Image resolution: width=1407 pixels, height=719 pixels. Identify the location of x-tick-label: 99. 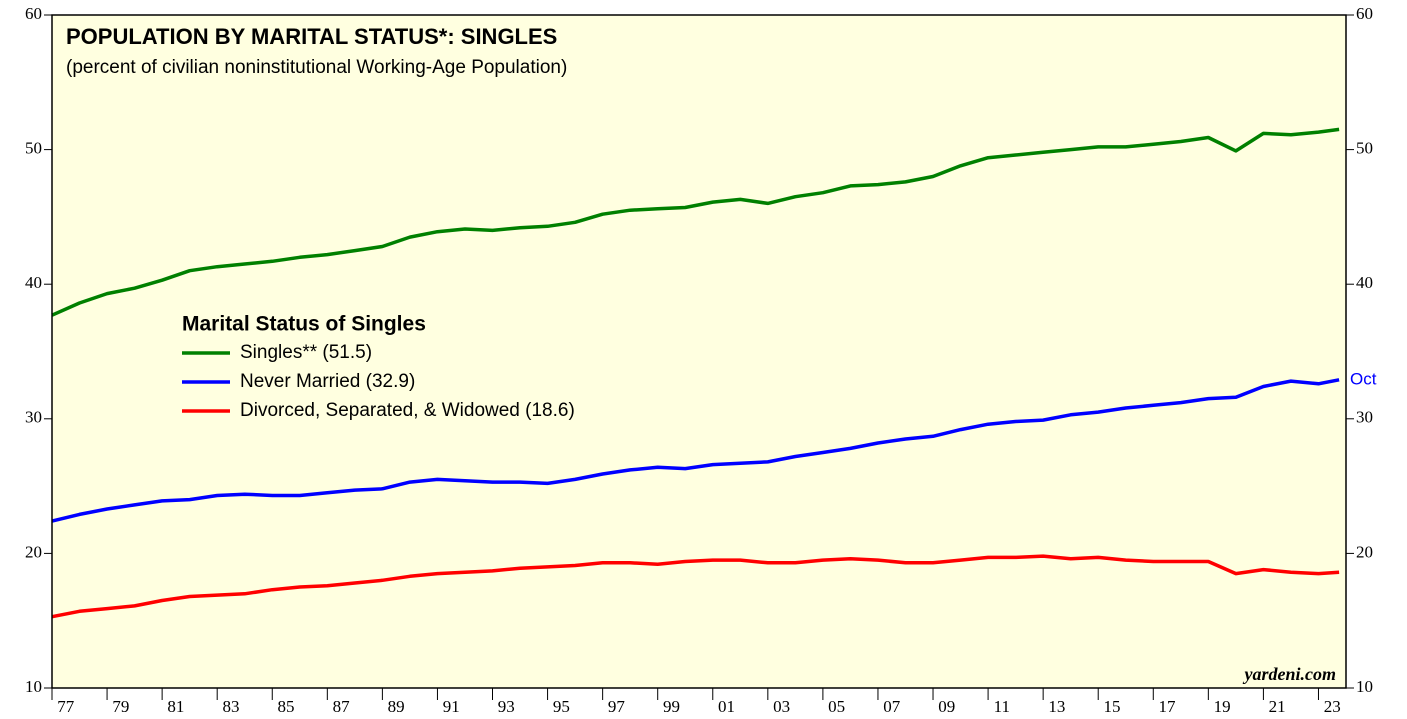
(671, 706).